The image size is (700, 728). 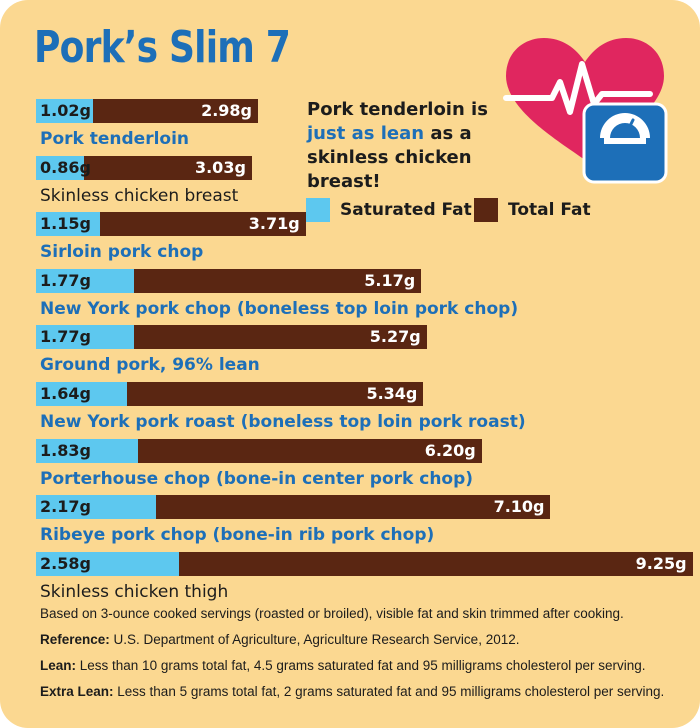 I want to click on label-total-2: 3.71g, so click(x=274, y=224).